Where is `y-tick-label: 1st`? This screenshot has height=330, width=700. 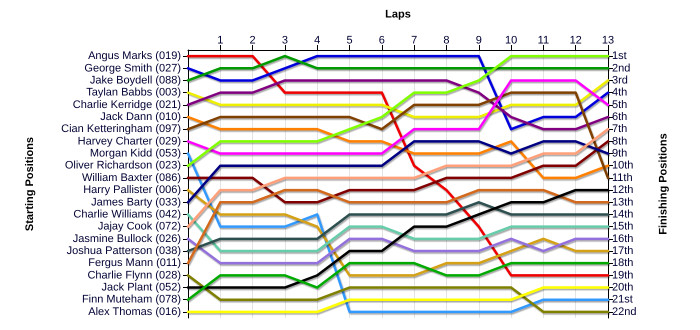 y-tick-label: 1st is located at coordinates (619, 56).